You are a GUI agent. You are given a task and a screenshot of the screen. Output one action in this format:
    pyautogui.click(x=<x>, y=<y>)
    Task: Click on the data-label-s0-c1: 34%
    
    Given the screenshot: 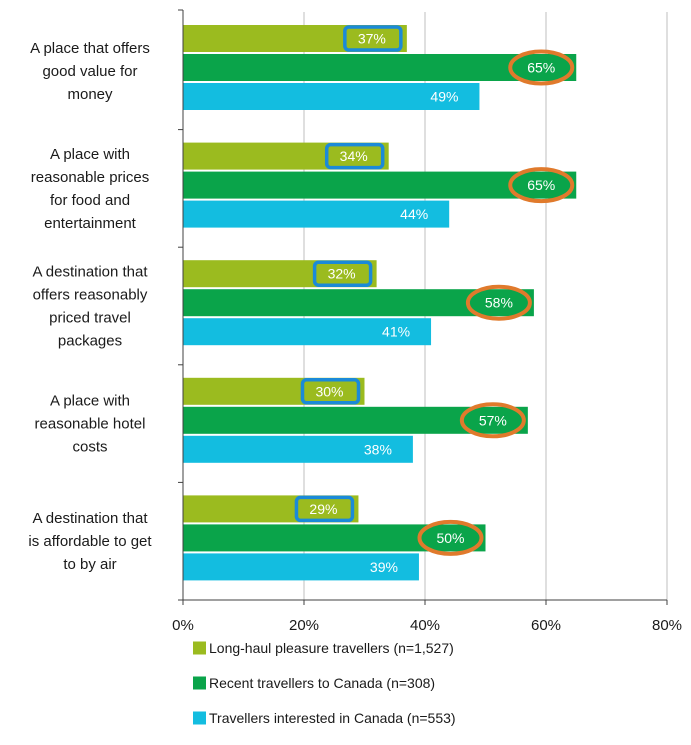 What is the action you would take?
    pyautogui.click(x=354, y=156)
    